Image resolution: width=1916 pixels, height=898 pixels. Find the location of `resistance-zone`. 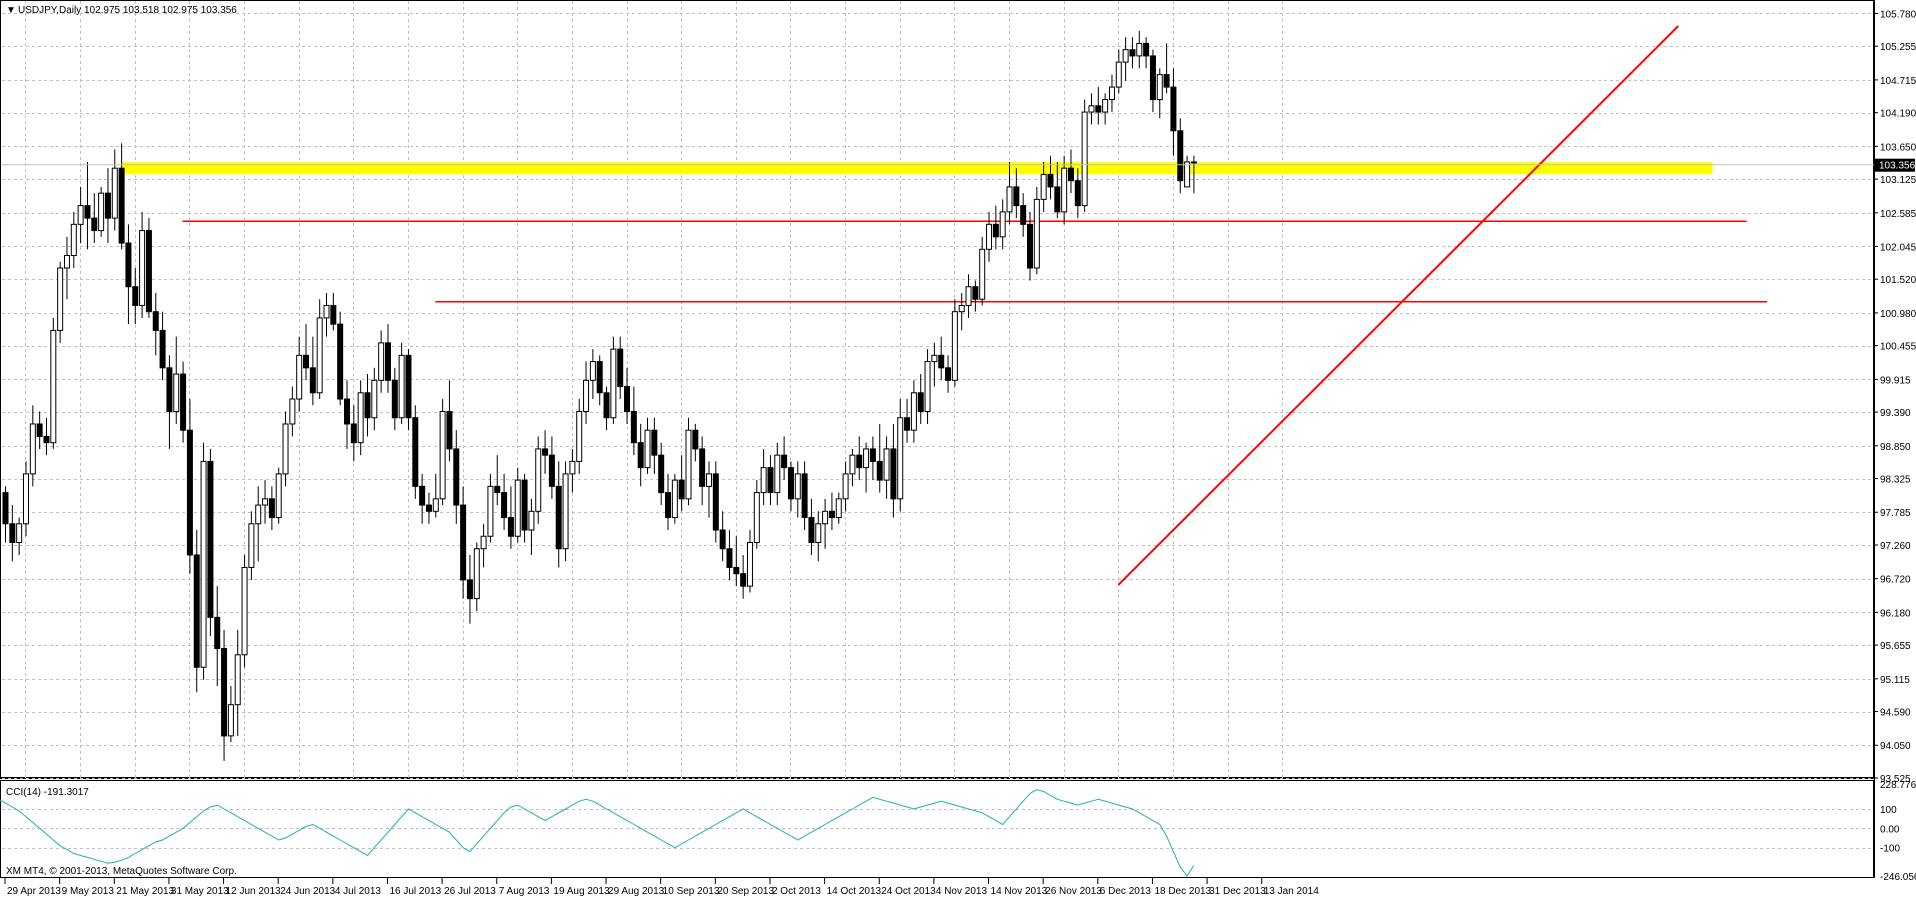

resistance-zone is located at coordinates (917, 168).